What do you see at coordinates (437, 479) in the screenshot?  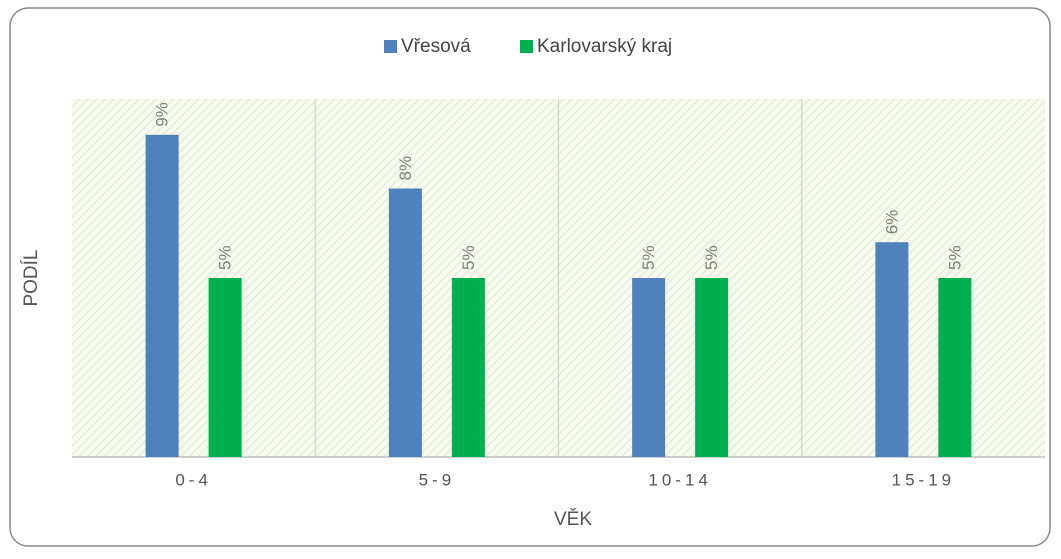 I see `x-tick-label: 5-9` at bounding box center [437, 479].